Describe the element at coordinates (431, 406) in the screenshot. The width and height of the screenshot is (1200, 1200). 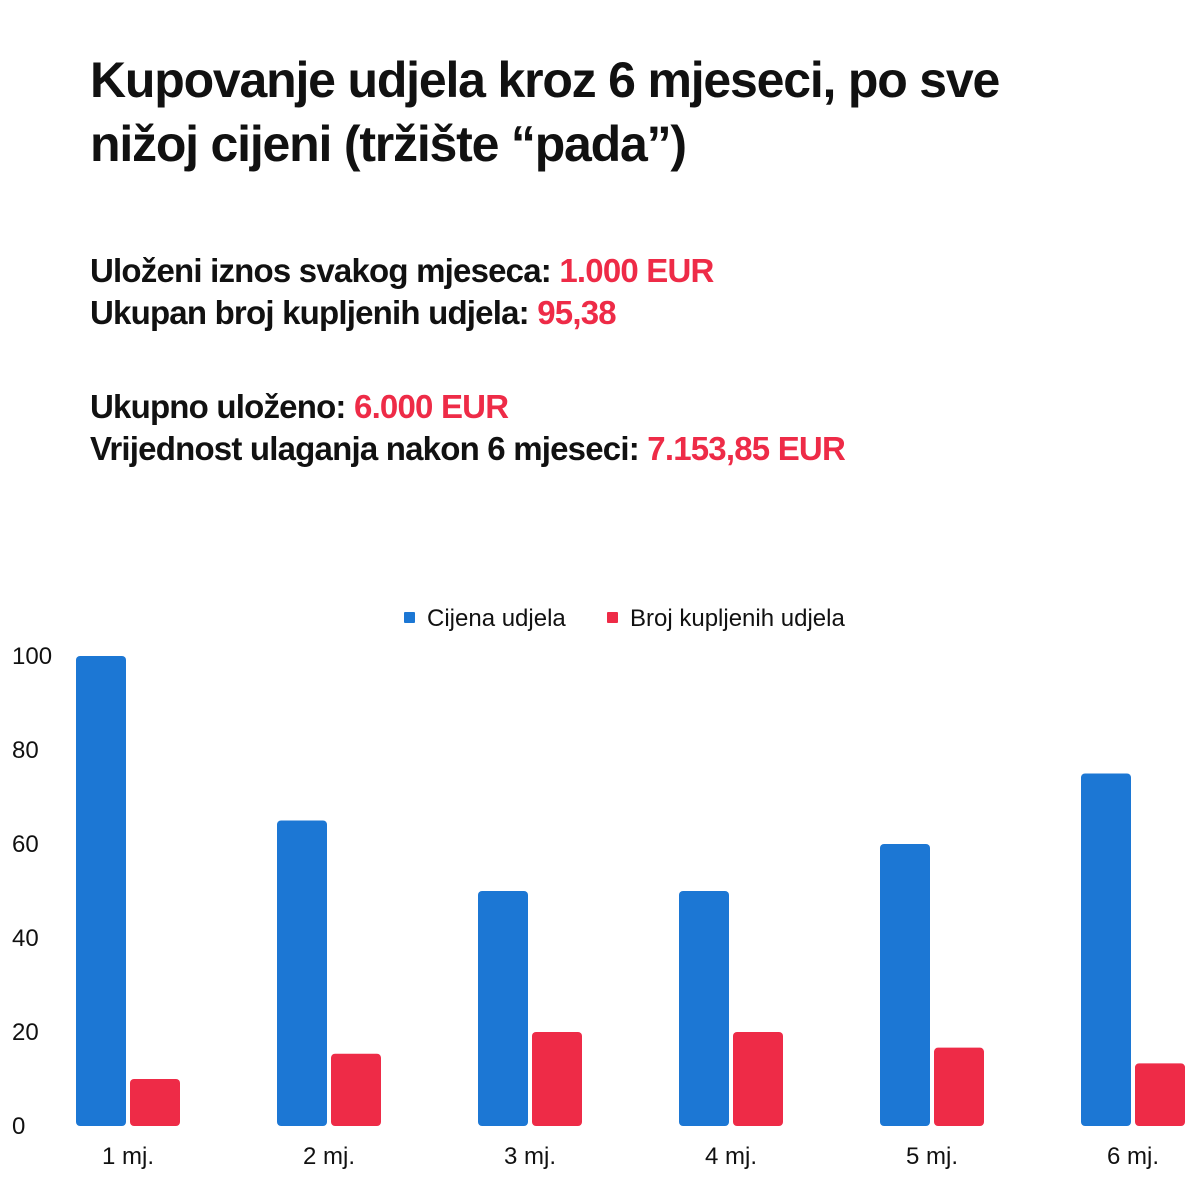
I see `total-invested-value: 6.000 EUR` at that location.